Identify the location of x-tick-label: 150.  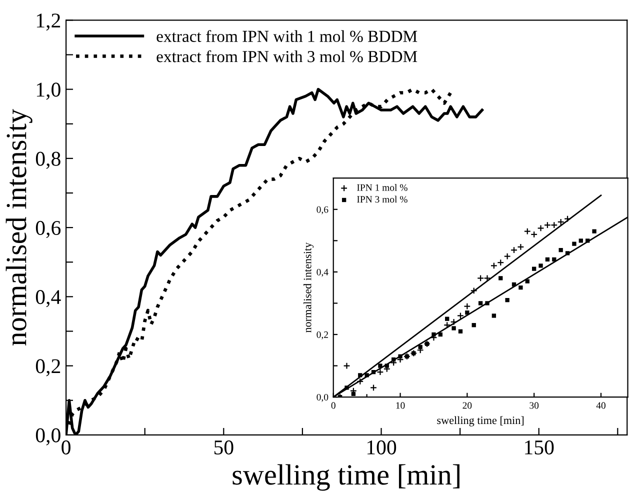
(539, 447).